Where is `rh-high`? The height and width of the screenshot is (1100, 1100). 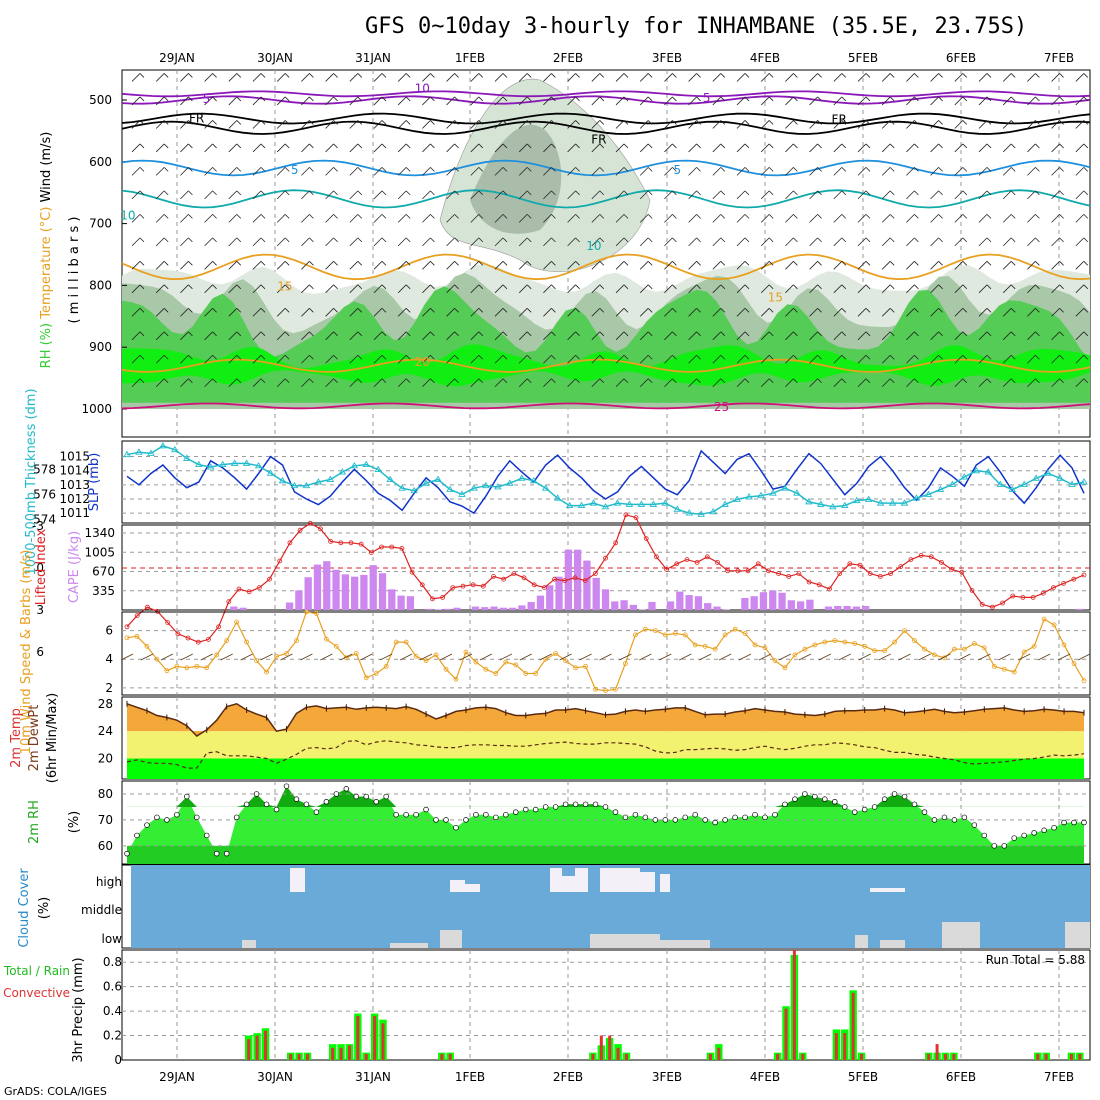
rh-high is located at coordinates (605, 796).